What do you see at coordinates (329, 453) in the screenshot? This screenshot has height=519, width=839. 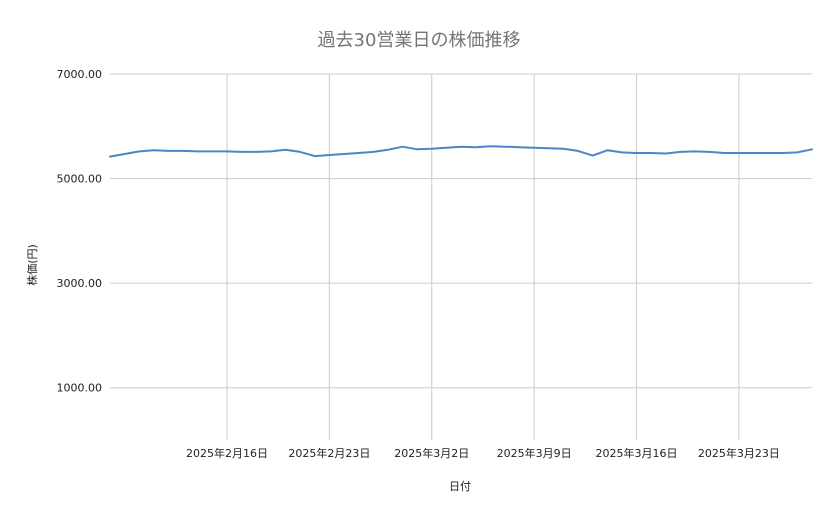 I see `x-tick-label: 2025年2月23日` at bounding box center [329, 453].